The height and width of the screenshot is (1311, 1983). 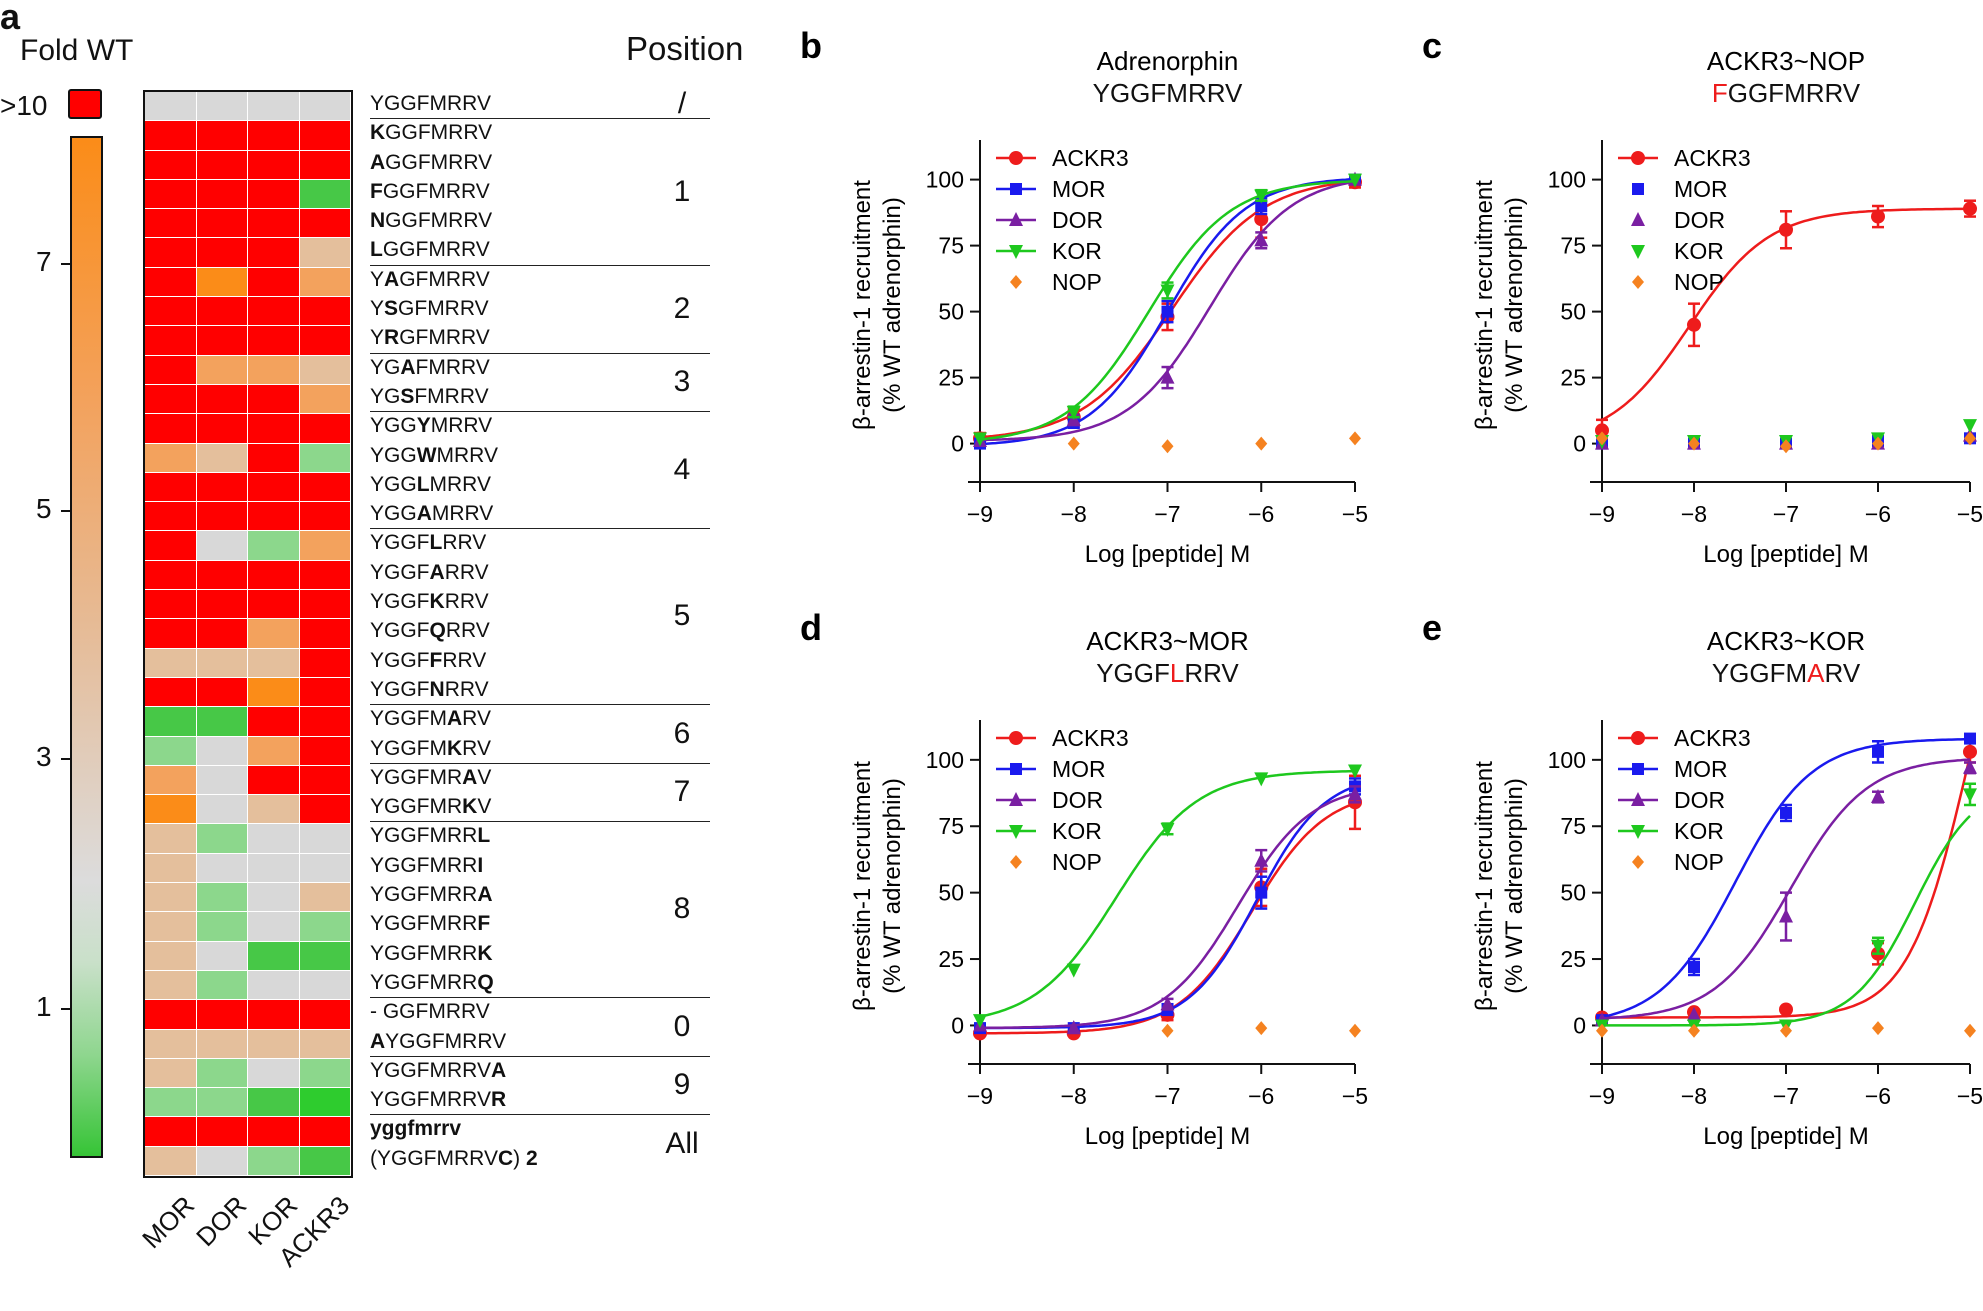 I want to click on position-label: /, so click(x=682, y=103).